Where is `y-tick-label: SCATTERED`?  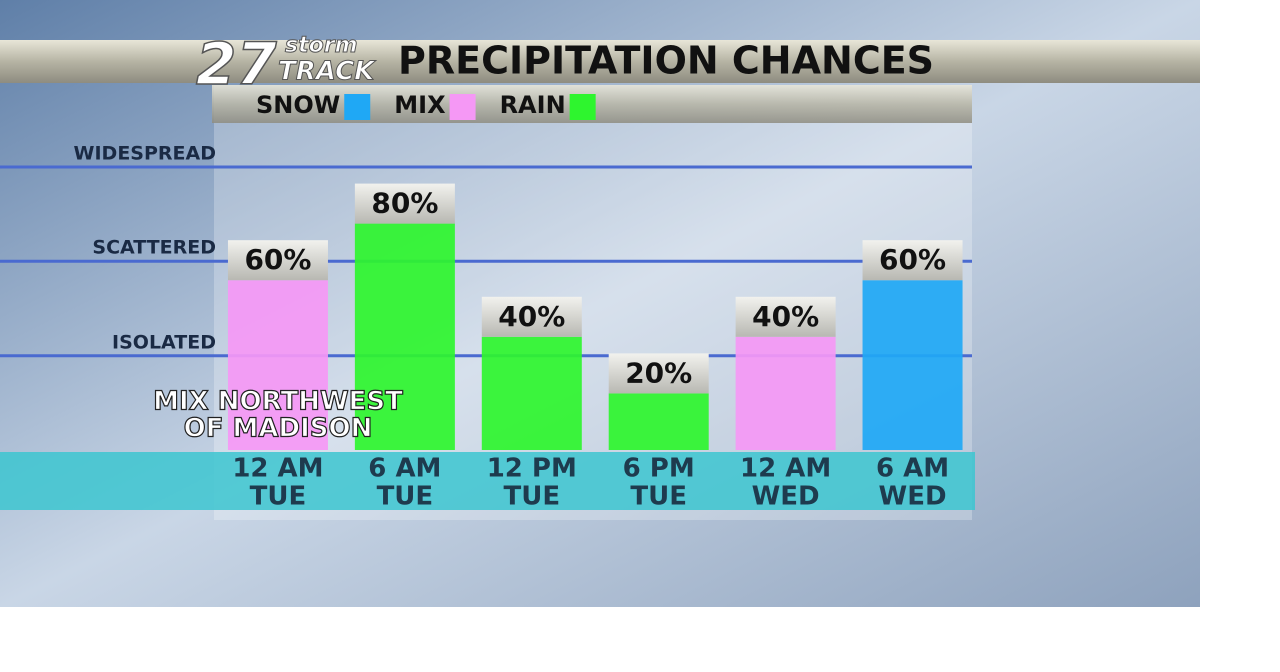 y-tick-label: SCATTERED is located at coordinates (154, 248).